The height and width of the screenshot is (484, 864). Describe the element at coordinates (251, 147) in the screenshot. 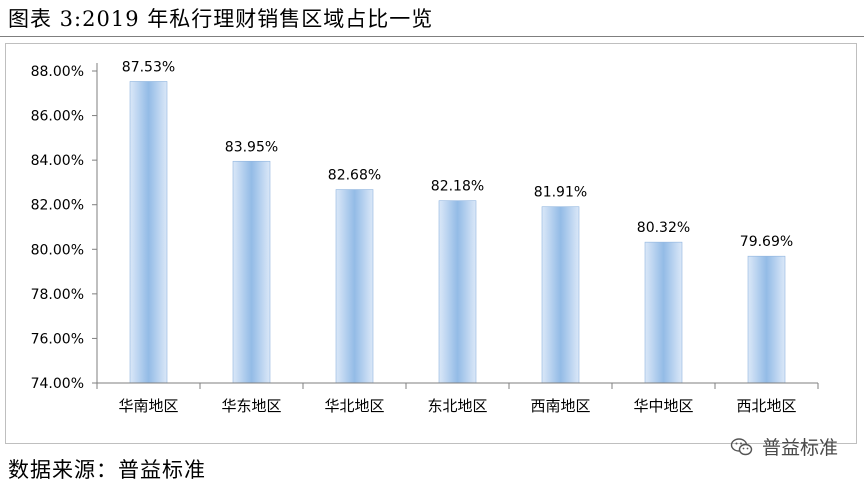

I see `data-label: 83.95%` at that location.